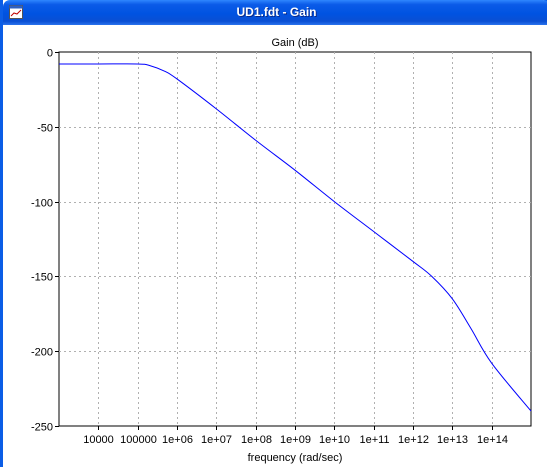 The height and width of the screenshot is (472, 547). Describe the element at coordinates (413, 440) in the screenshot. I see `x-tick-label: 1e+12` at that location.